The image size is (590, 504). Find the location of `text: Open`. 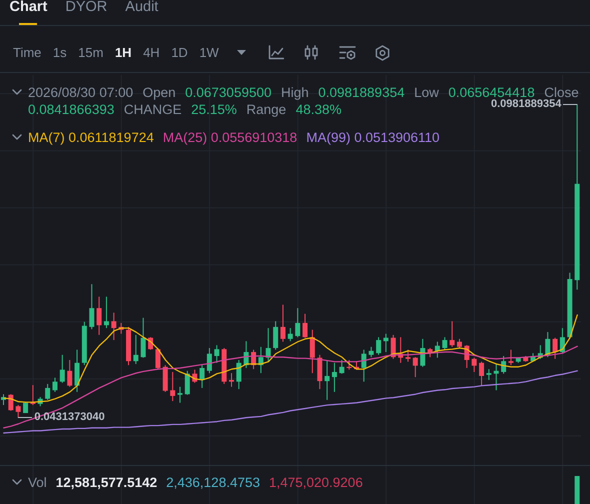

text: Open is located at coordinates (159, 92).